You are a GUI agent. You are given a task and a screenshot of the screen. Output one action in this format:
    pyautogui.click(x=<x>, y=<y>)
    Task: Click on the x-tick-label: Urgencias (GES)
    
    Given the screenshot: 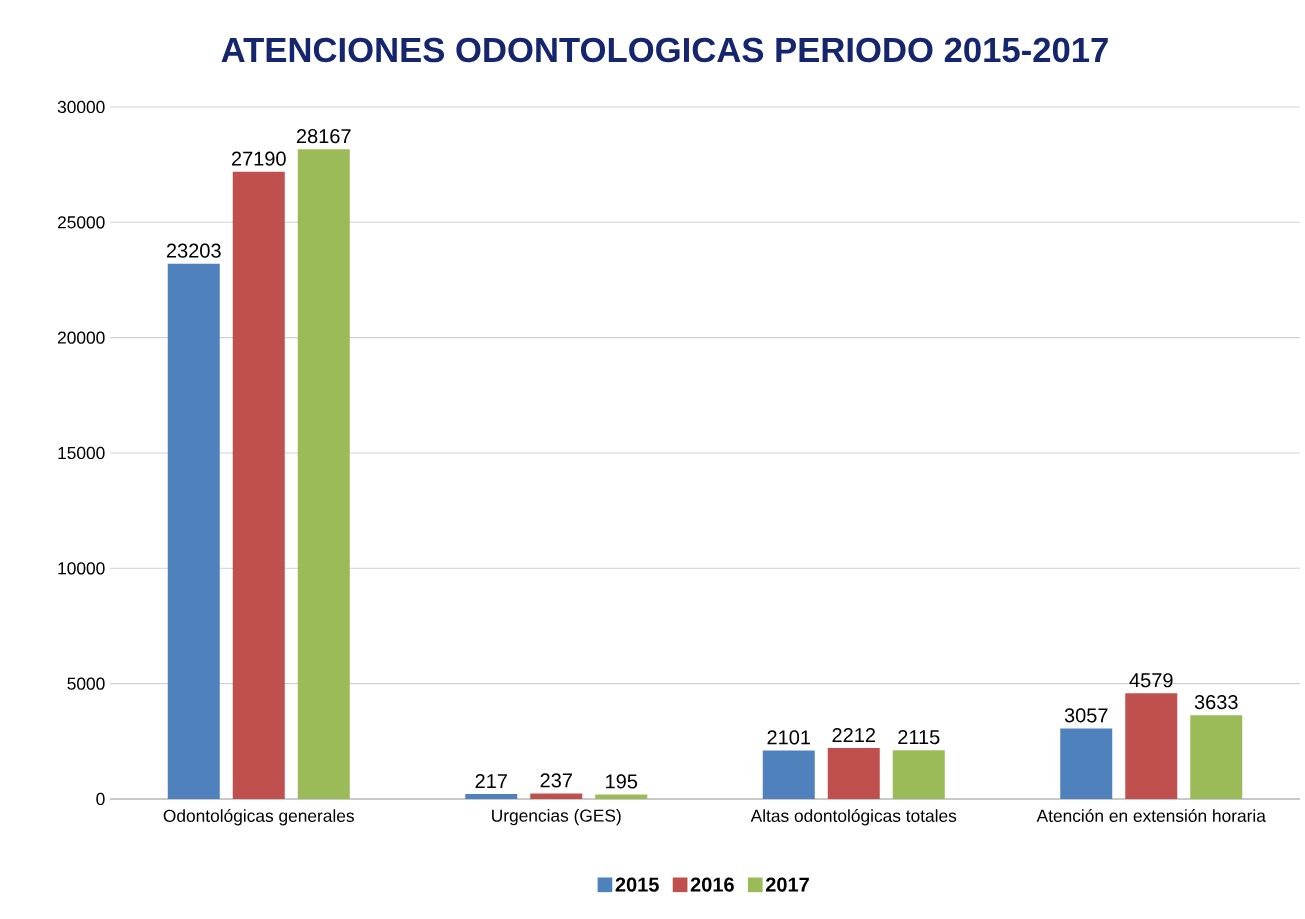 What is the action you would take?
    pyautogui.click(x=556, y=817)
    